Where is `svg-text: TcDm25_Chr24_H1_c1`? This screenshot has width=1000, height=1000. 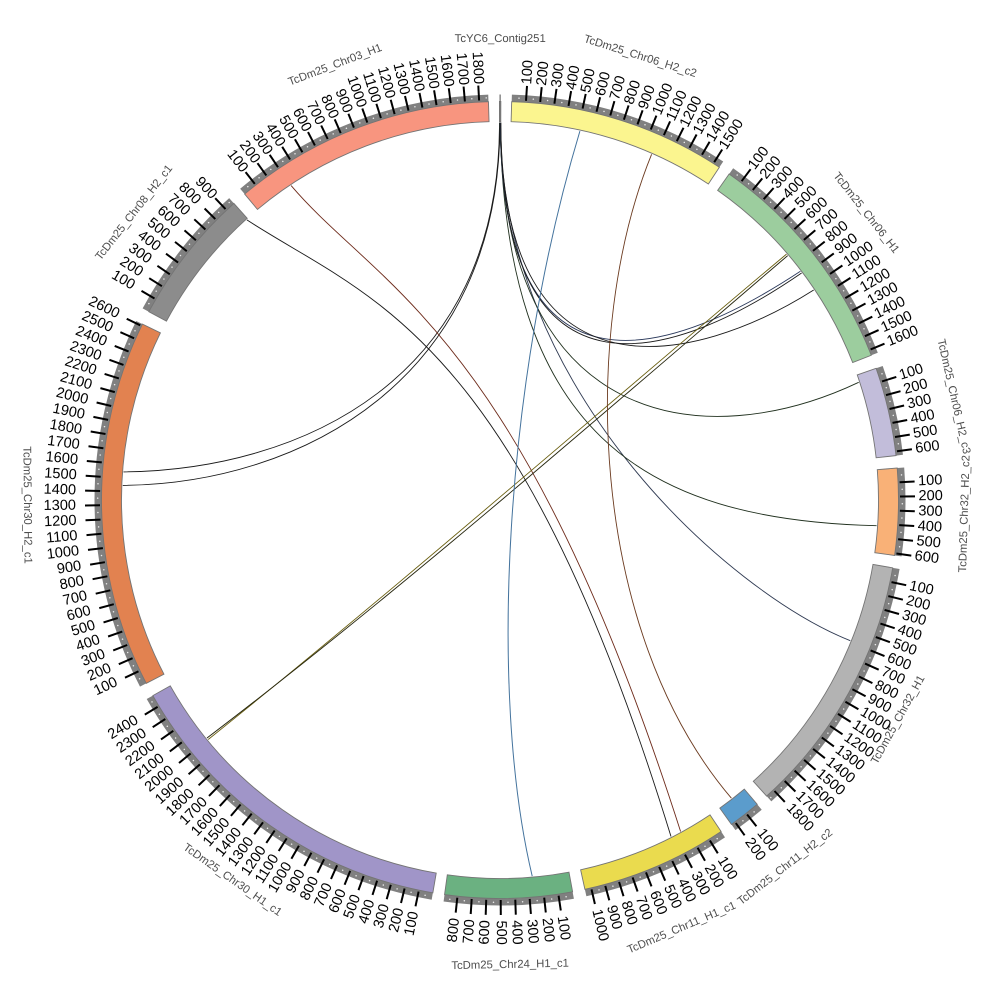
svg-text: TcDm25_Chr24_H1_c1 is located at coordinates (510, 965).